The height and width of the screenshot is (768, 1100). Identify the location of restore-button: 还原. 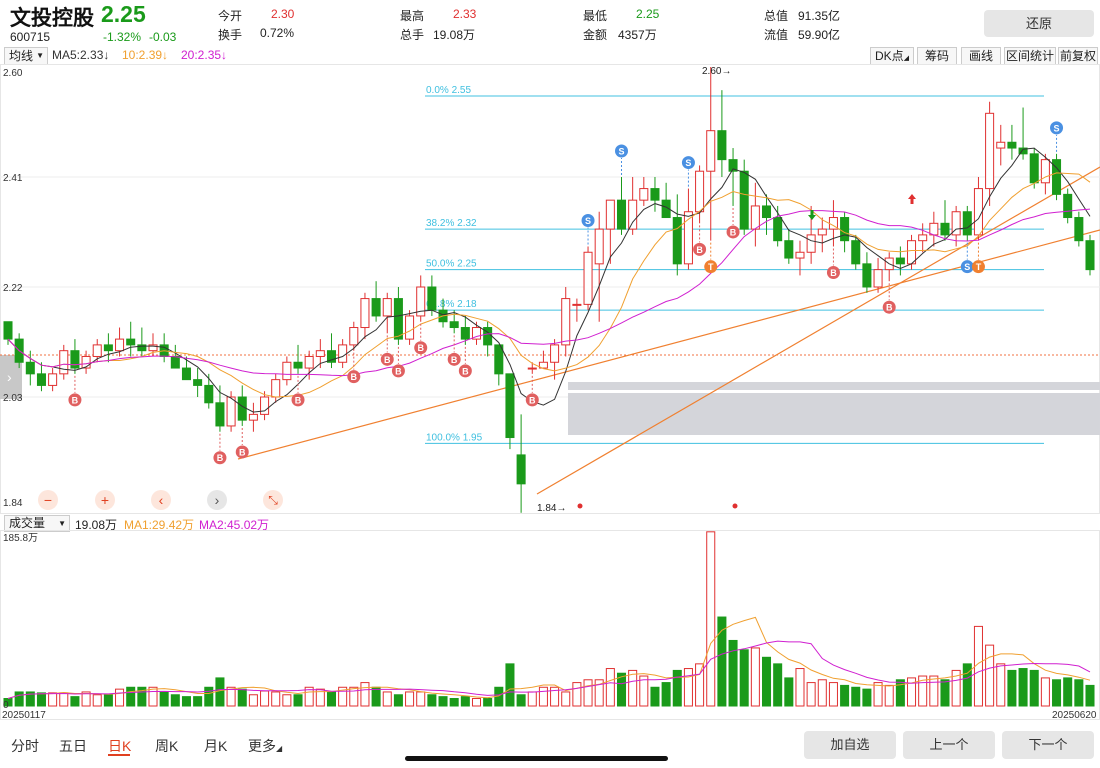
(1039, 23).